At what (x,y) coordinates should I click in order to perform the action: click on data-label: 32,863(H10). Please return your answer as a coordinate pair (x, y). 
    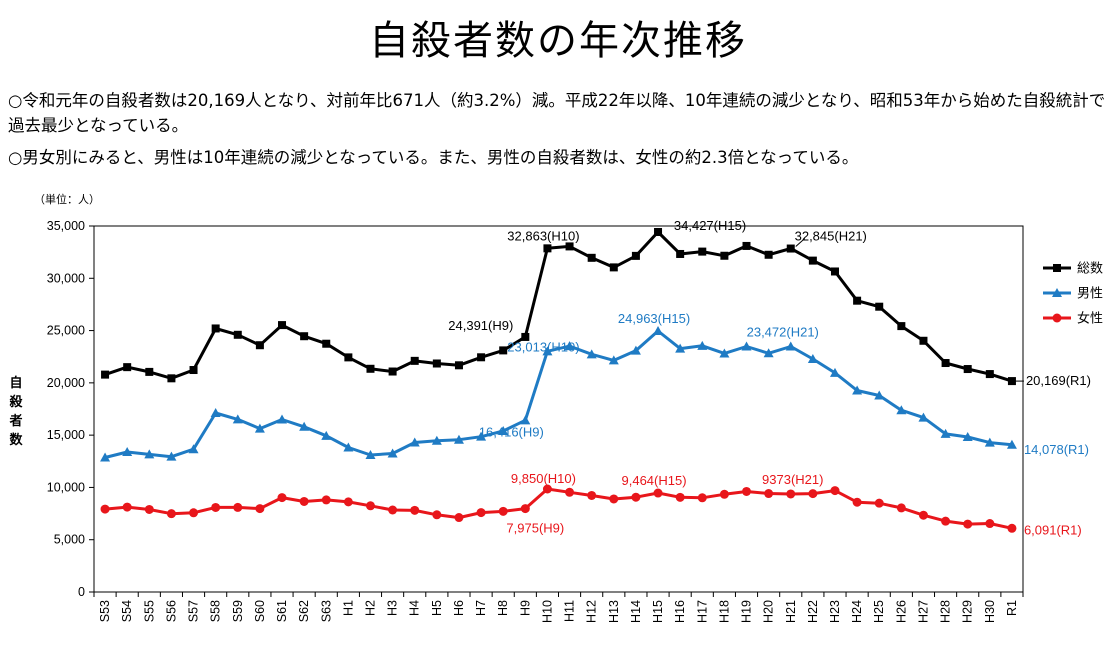
    Looking at the image, I should click on (543, 235).